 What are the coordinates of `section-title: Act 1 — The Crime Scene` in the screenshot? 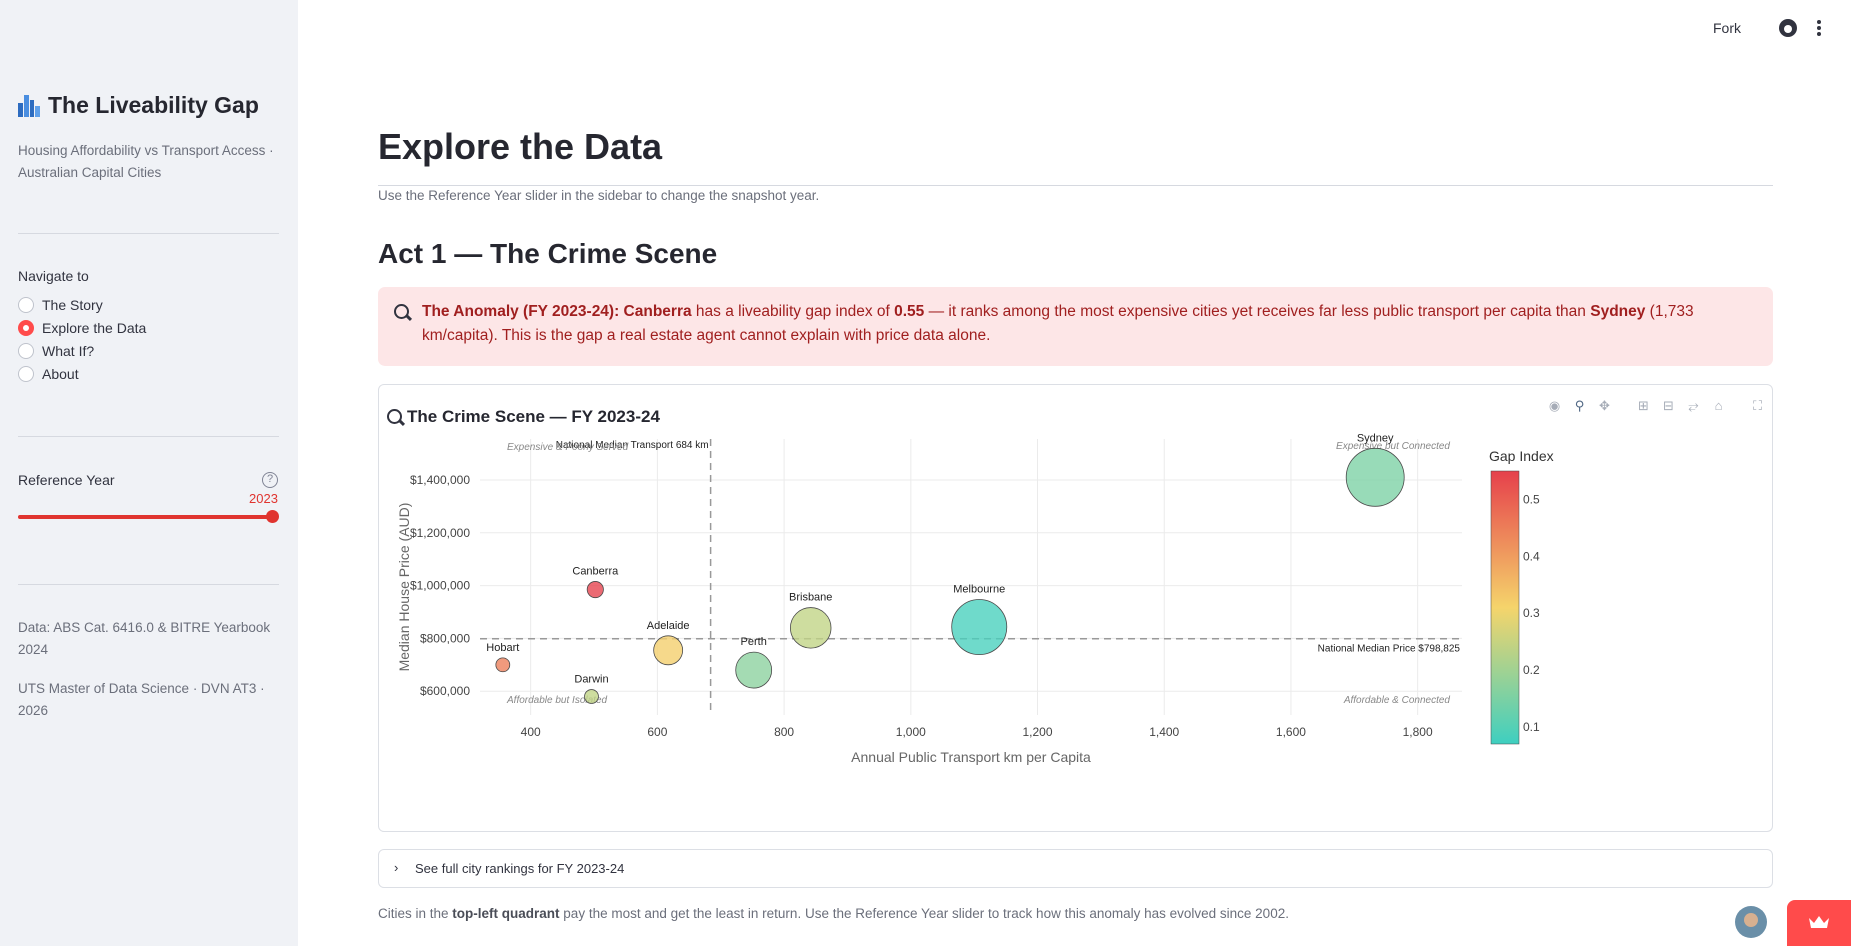 It's located at (548, 253).